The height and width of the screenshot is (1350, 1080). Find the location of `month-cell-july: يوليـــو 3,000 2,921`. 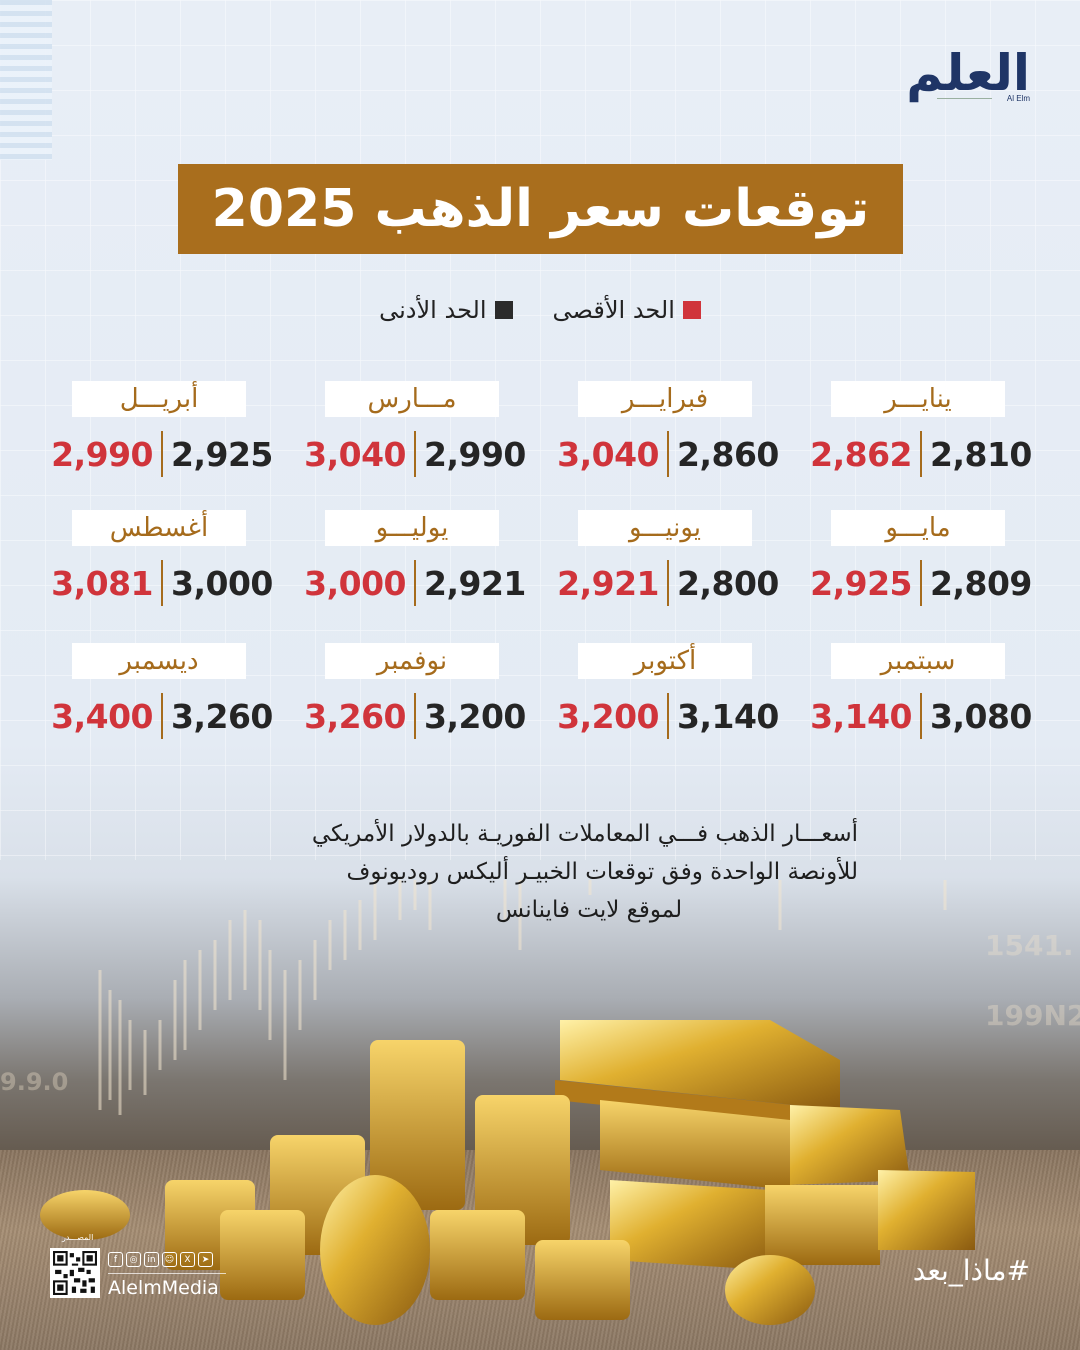

month-cell-july: يوليـــو 3,000 2,921 is located at coordinates (415, 560).